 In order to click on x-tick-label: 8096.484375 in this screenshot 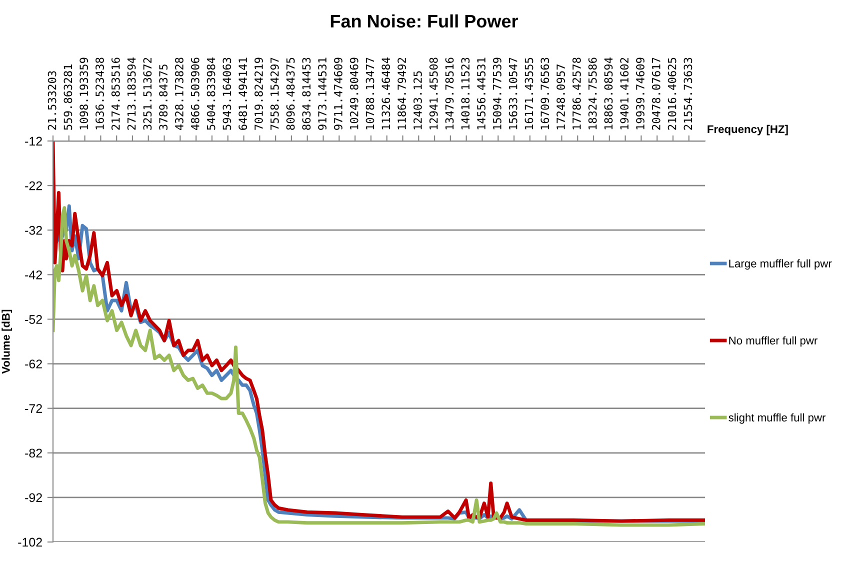, I will do `click(290, 94)`.